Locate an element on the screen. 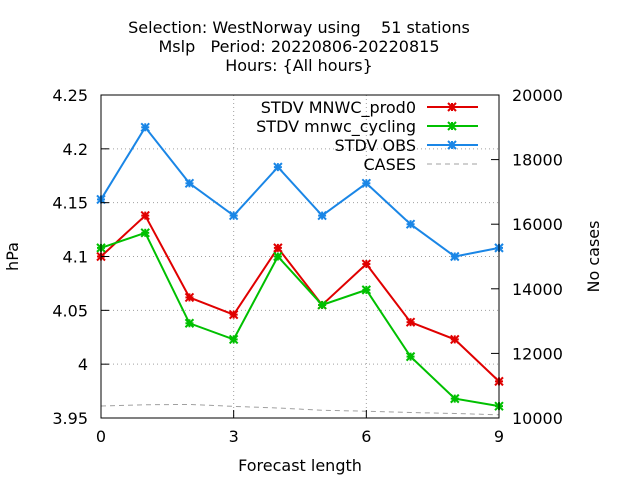 This screenshot has width=640, height=480. x-axis-label: Forecast length is located at coordinates (300, 465).